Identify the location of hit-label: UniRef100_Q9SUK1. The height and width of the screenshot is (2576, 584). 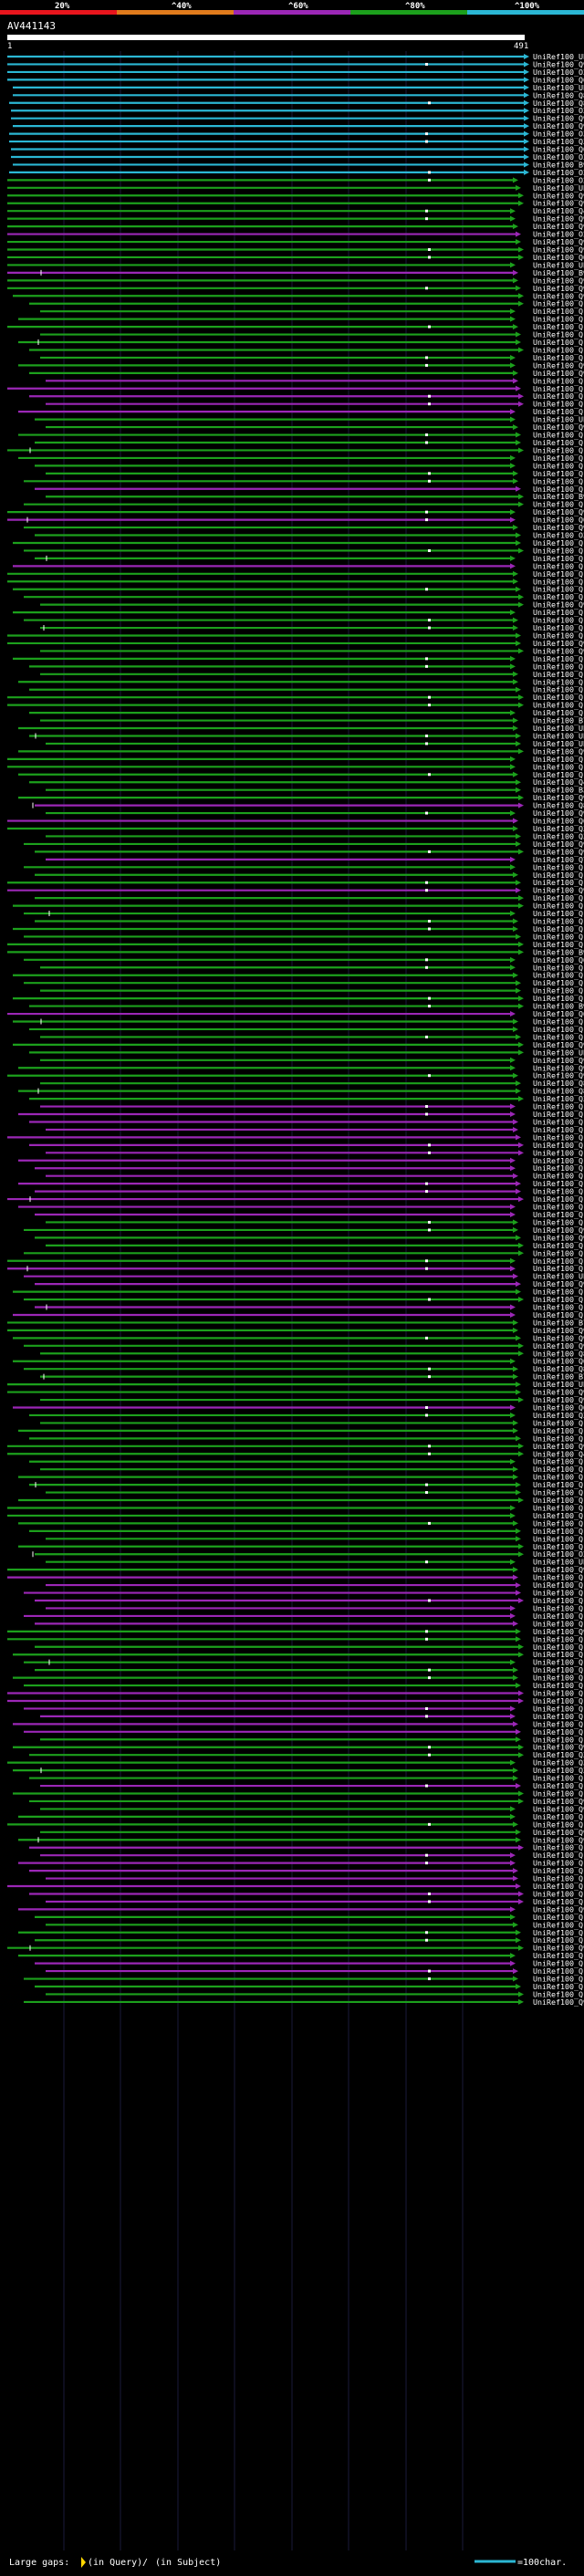
(558, 365).